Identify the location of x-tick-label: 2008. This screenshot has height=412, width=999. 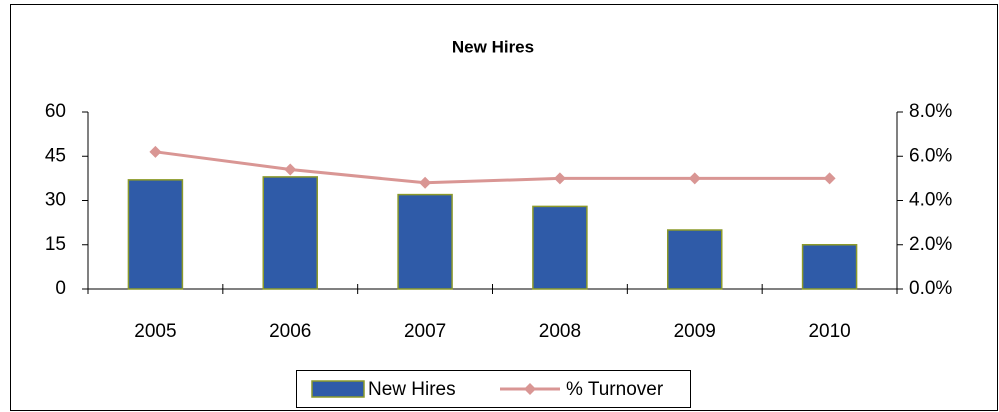
(560, 331).